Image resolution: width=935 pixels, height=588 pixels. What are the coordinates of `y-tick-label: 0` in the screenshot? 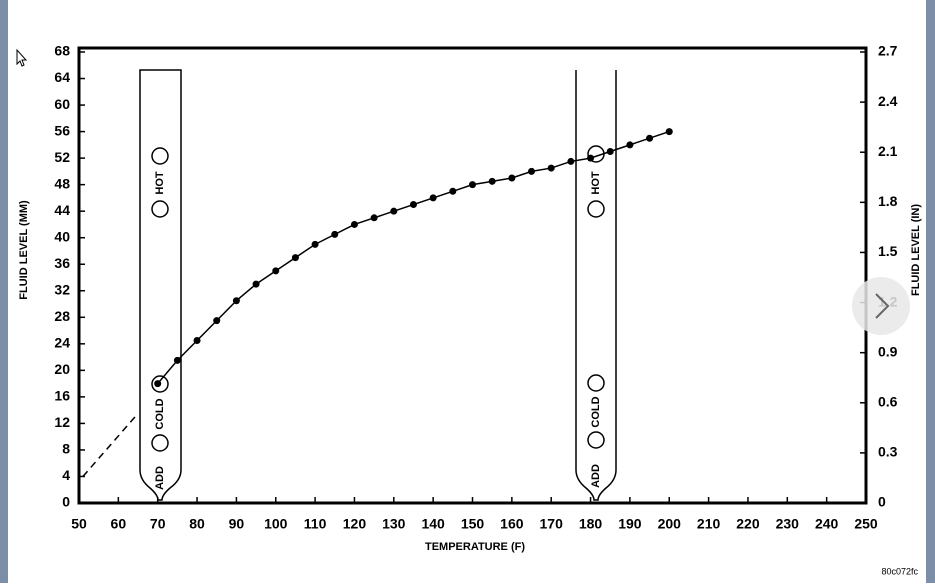 It's located at (66, 502).